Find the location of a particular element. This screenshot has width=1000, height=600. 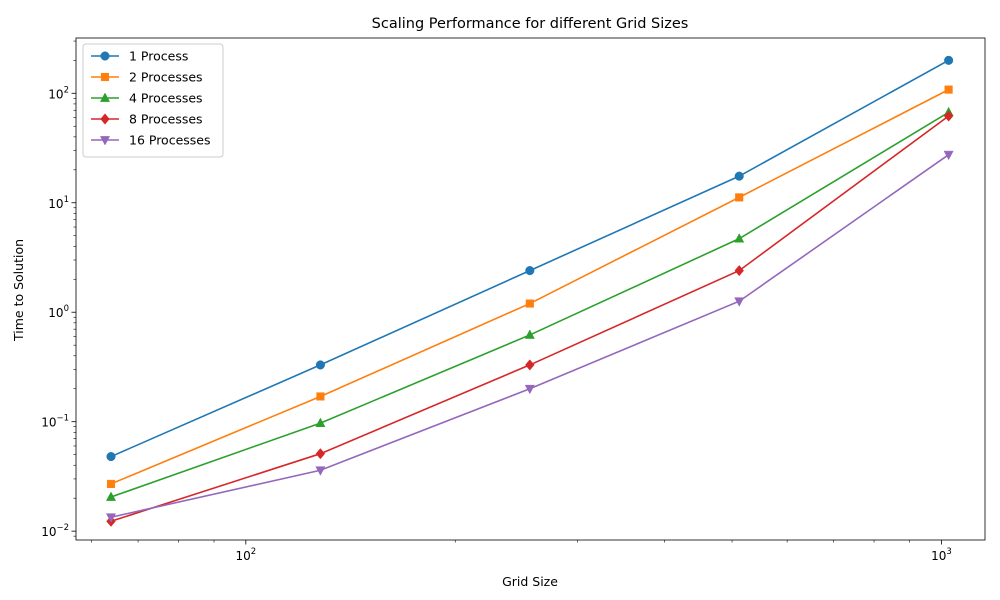

legend-label: 8 Processes is located at coordinates (166, 119).